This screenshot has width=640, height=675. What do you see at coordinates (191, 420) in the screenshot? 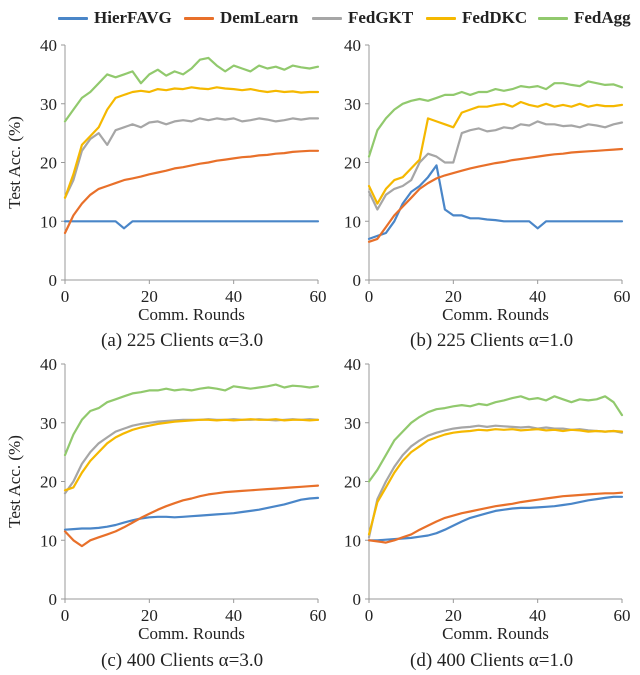
I see `series-line-fedagg-c` at bounding box center [191, 420].